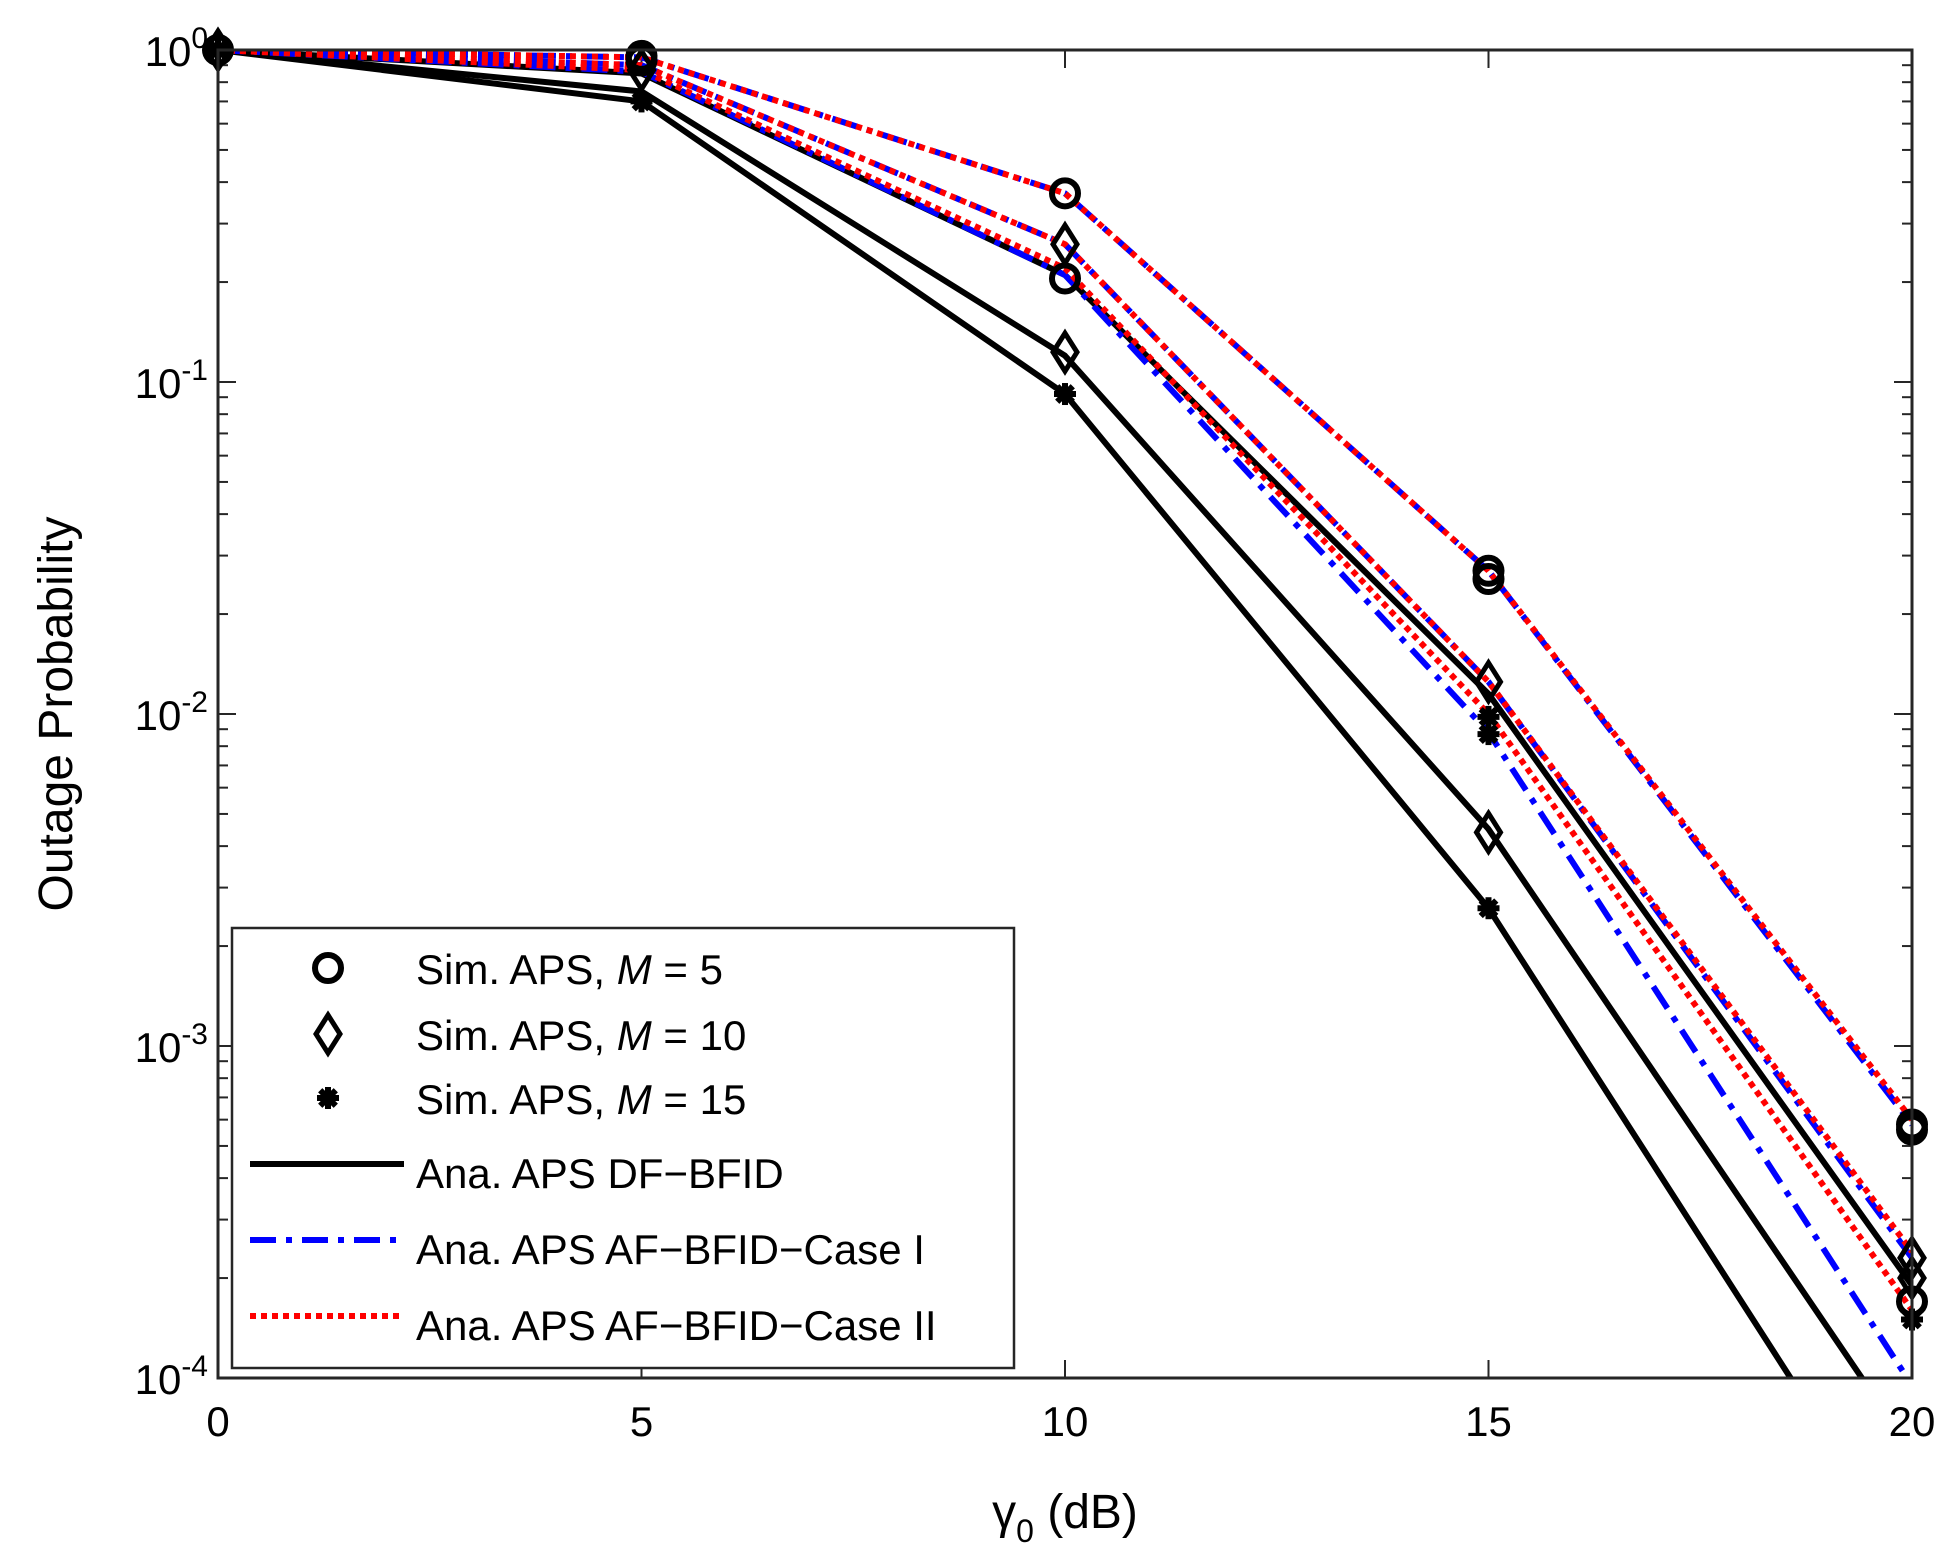 The width and height of the screenshot is (1960, 1564). I want to click on y-tick-labels: 10⁻⁴ 10⁻³ 10⁻² 10⁻¹ 10⁰, so click(171, 712).